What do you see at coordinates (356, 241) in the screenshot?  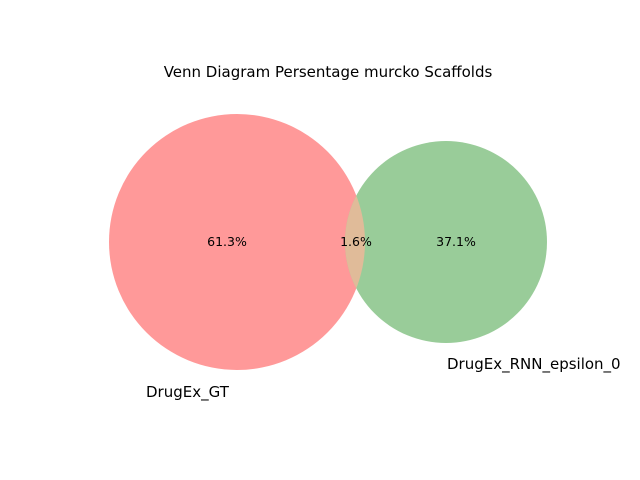 I see `intersection-percentage: 1.6%` at bounding box center [356, 241].